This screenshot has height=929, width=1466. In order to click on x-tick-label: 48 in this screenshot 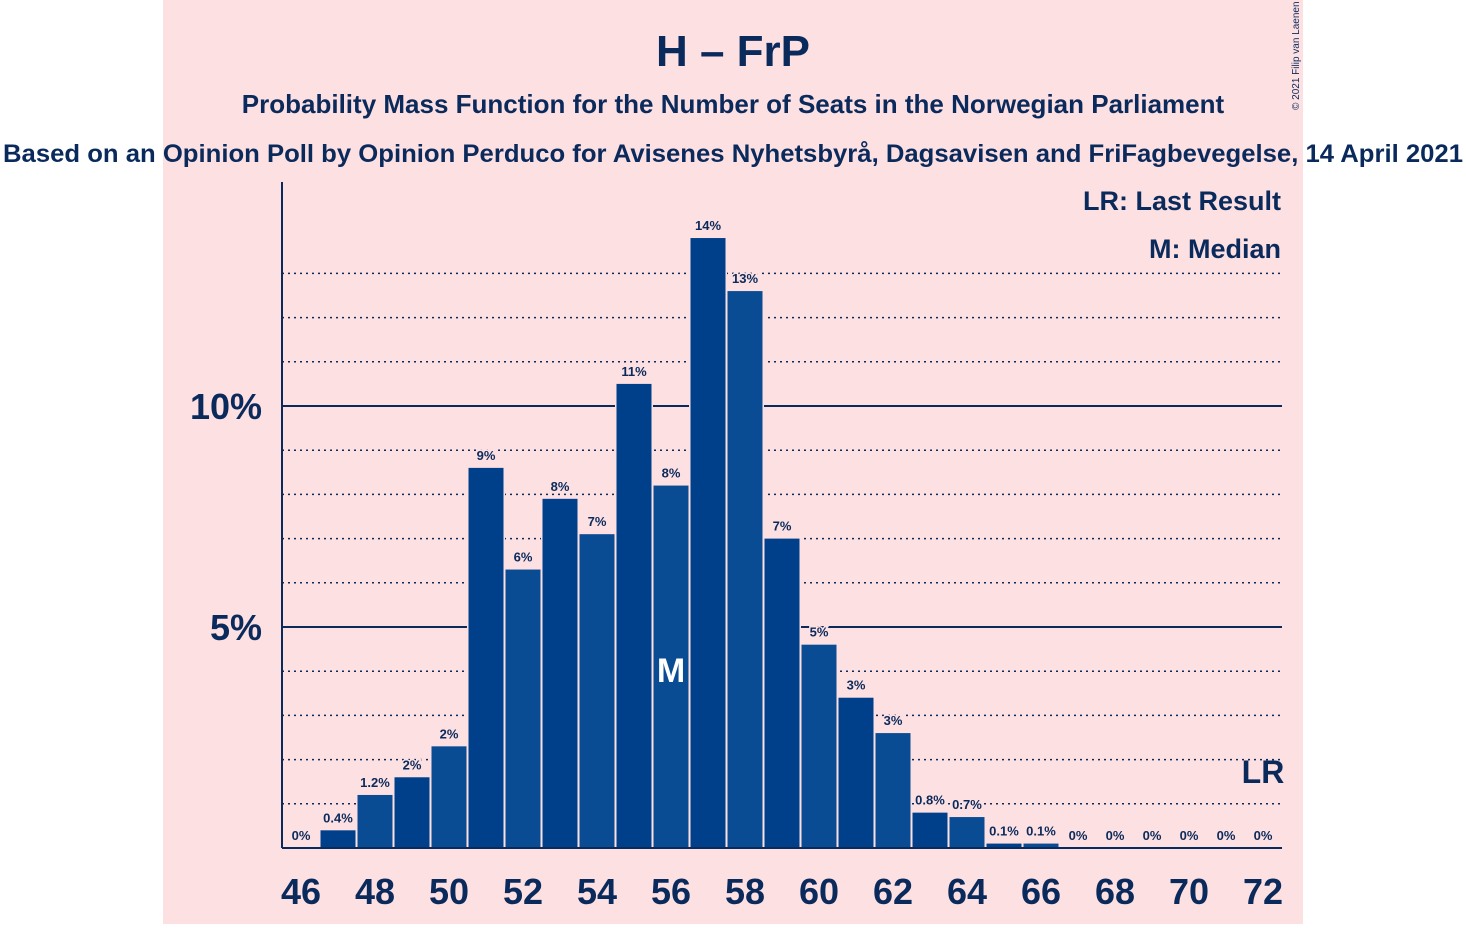, I will do `click(375, 891)`.